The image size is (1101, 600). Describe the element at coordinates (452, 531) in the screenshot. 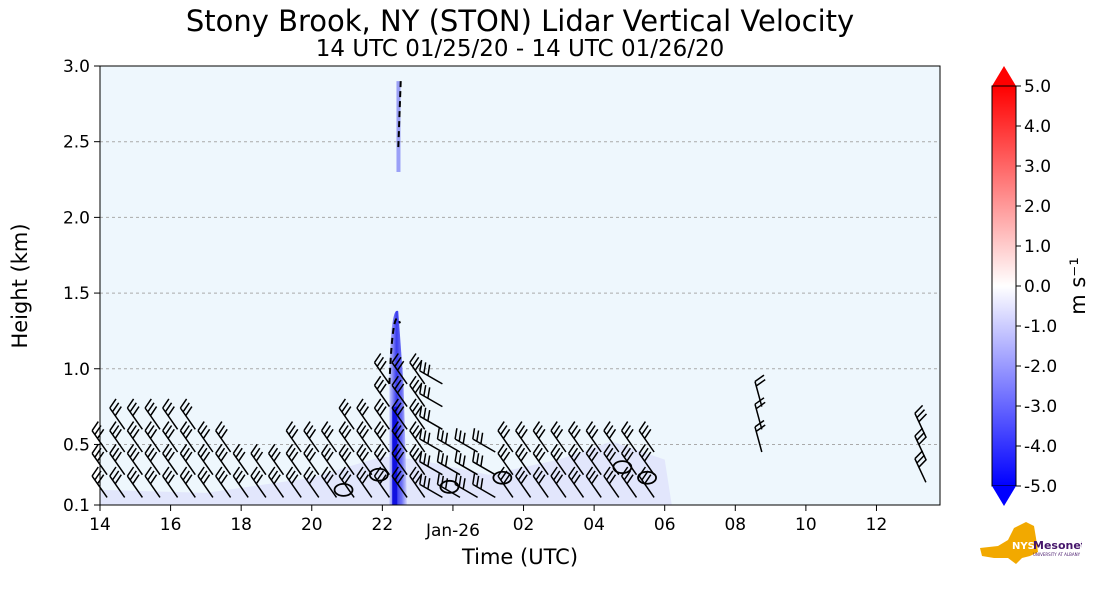

I see `x-date-label: Jan-26` at that location.